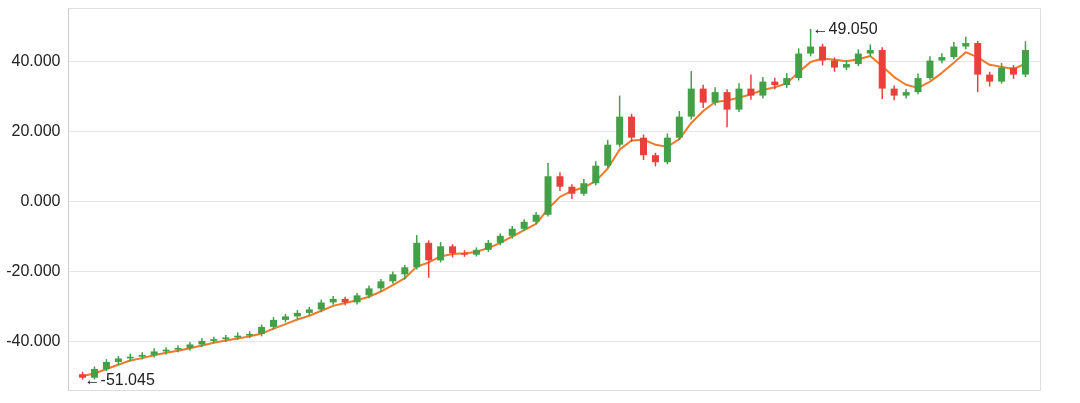 Image resolution: width=1080 pixels, height=403 pixels. What do you see at coordinates (36, 131) in the screenshot?
I see `y-tick-label: 20.000` at bounding box center [36, 131].